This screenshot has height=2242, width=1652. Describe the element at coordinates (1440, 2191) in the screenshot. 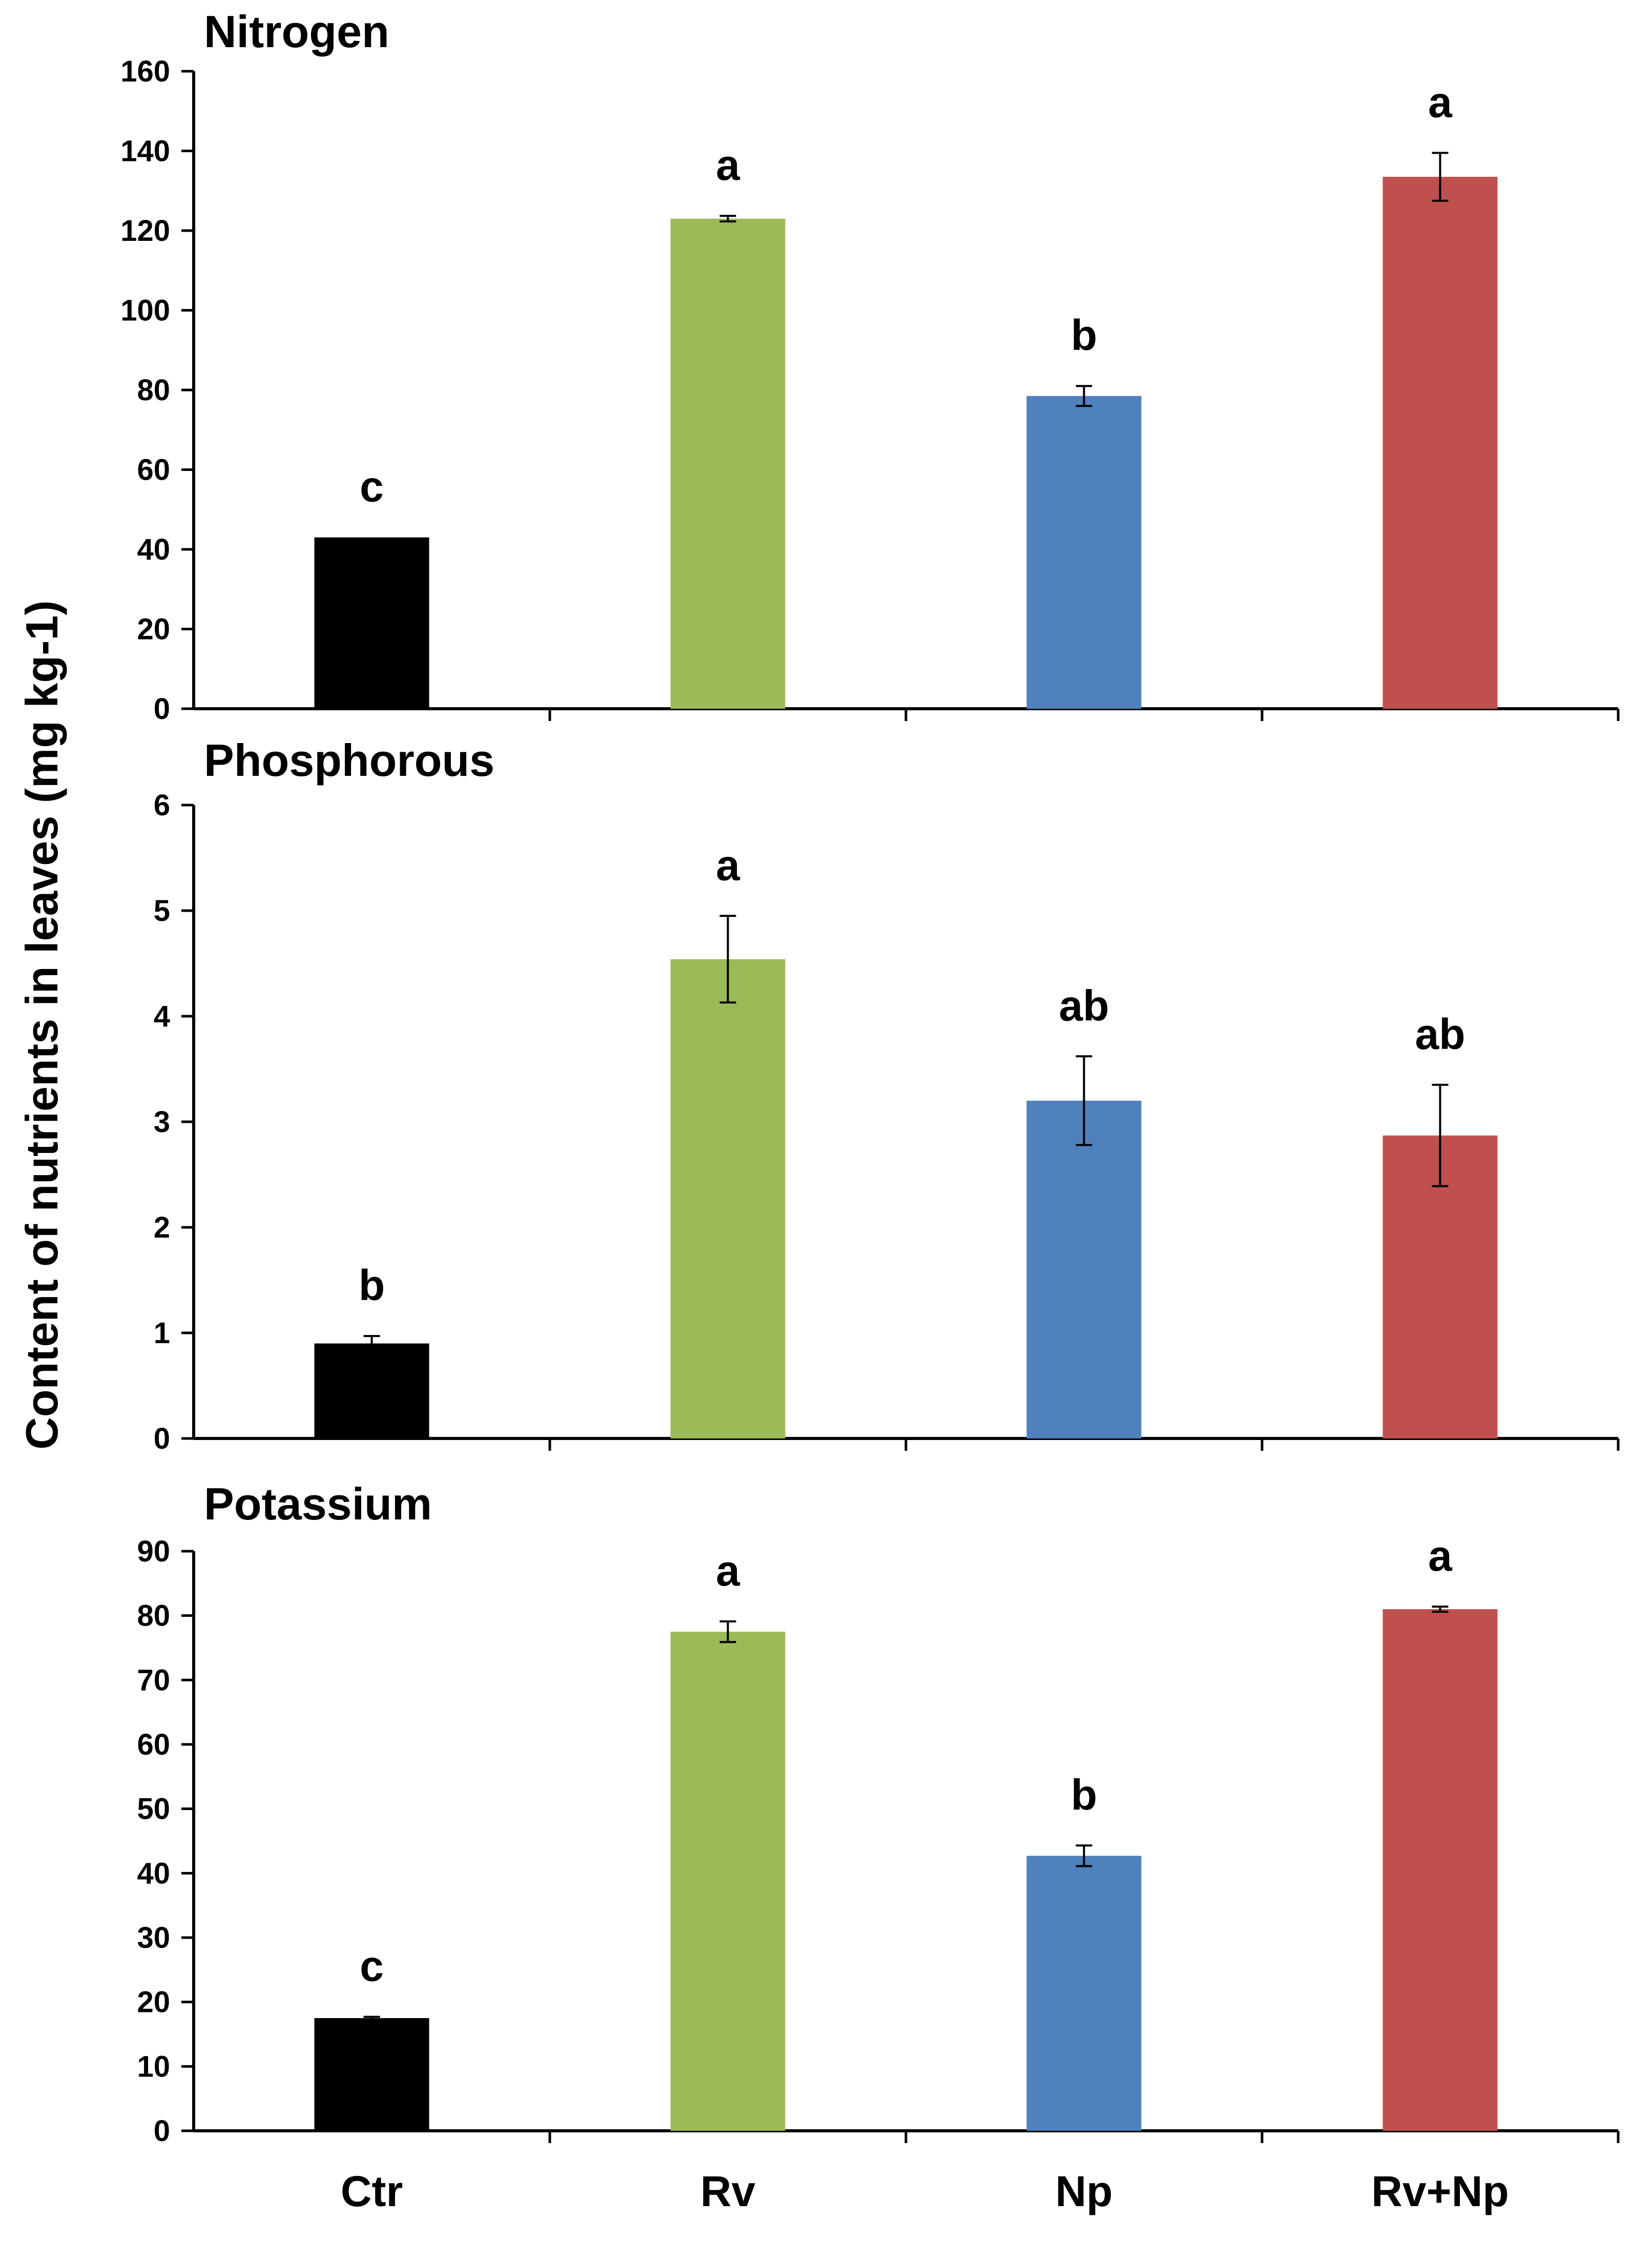

I see `category-label-rv-np: Rv+Np` at that location.